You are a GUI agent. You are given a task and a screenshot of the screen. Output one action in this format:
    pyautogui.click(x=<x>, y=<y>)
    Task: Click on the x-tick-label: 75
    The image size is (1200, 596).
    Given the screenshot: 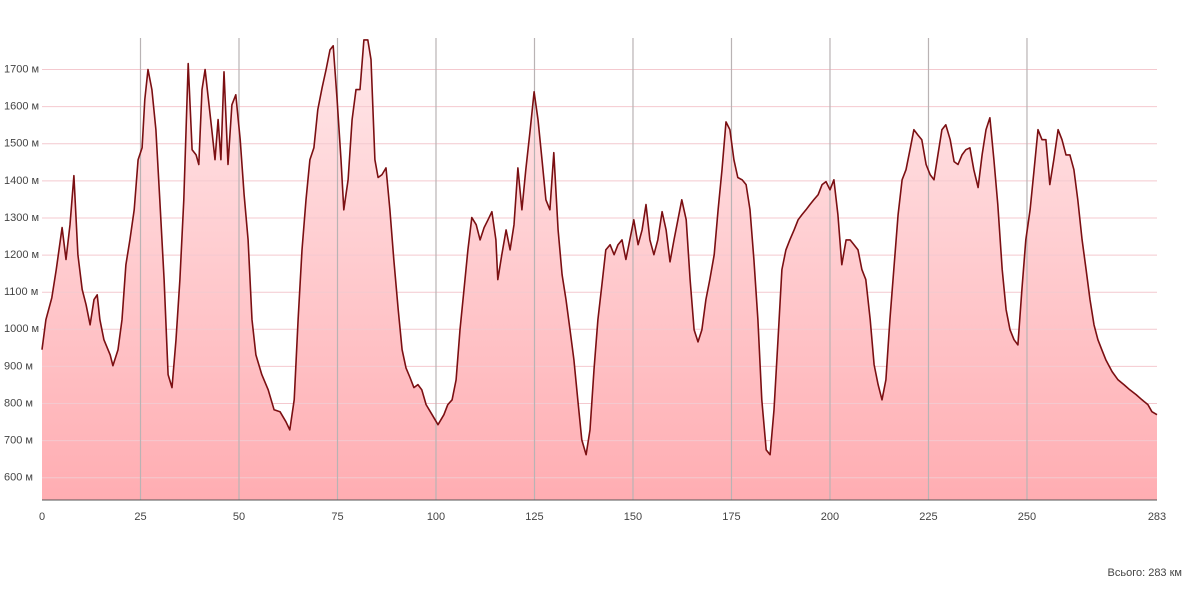 What is the action you would take?
    pyautogui.click(x=337, y=517)
    